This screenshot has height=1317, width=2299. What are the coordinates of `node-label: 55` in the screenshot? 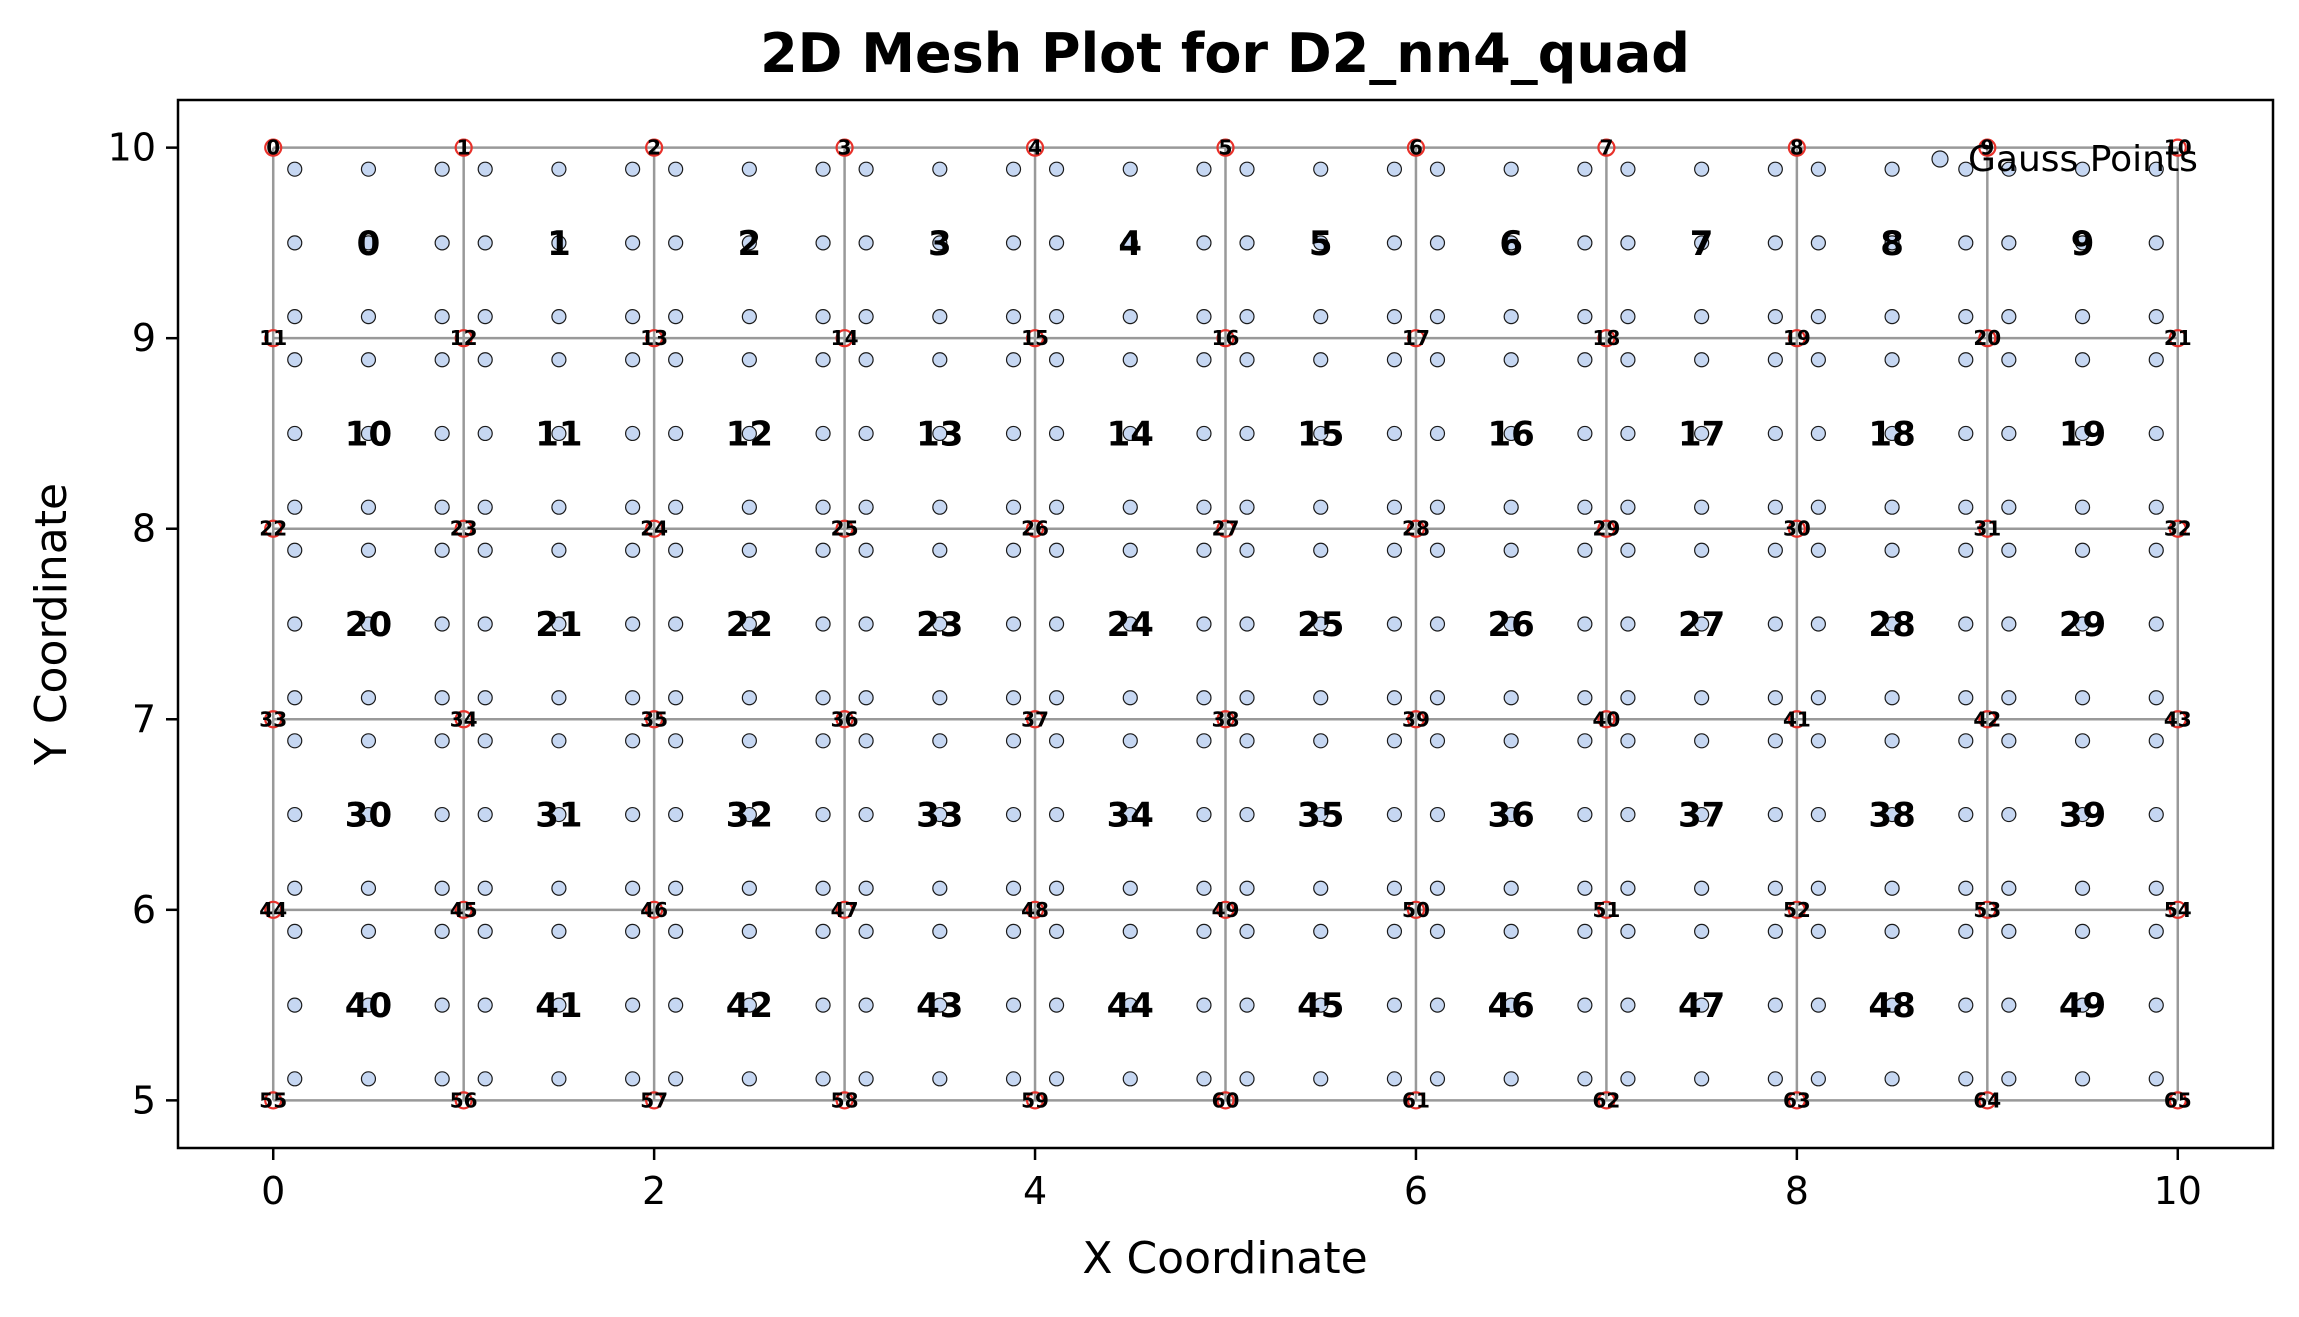 It's located at (273, 1100).